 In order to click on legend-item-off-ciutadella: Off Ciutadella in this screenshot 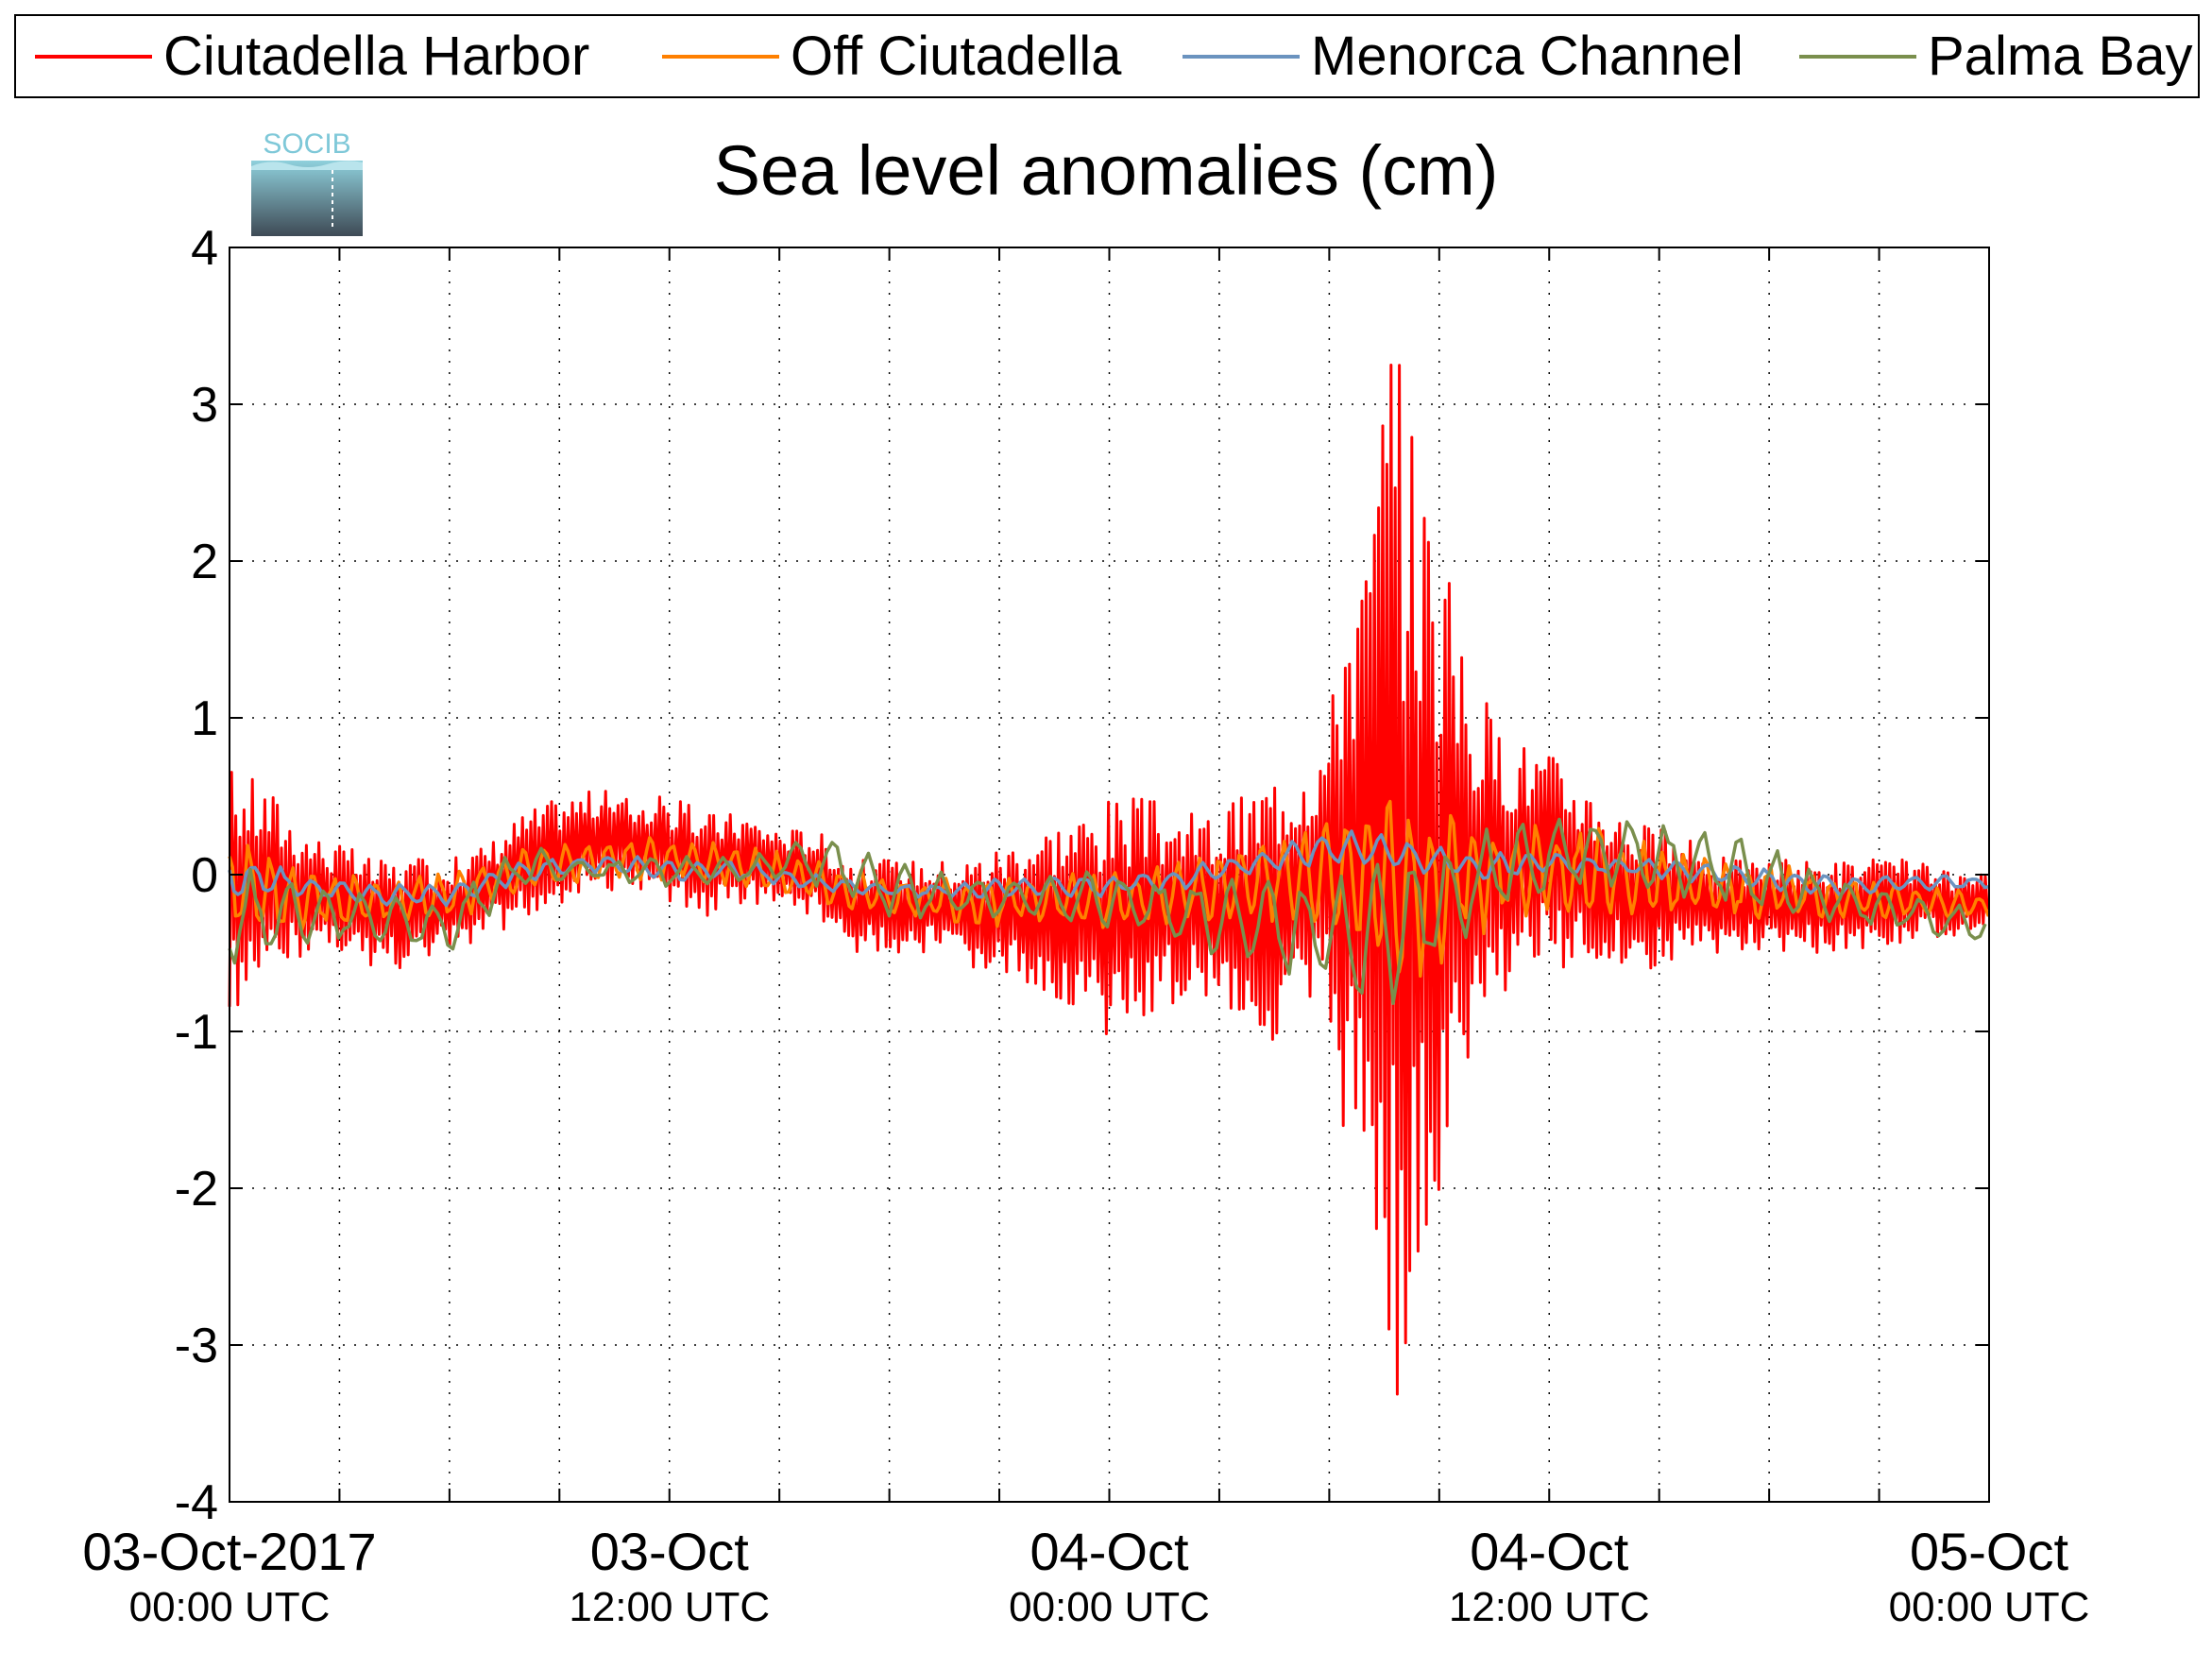, I will do `click(891, 56)`.